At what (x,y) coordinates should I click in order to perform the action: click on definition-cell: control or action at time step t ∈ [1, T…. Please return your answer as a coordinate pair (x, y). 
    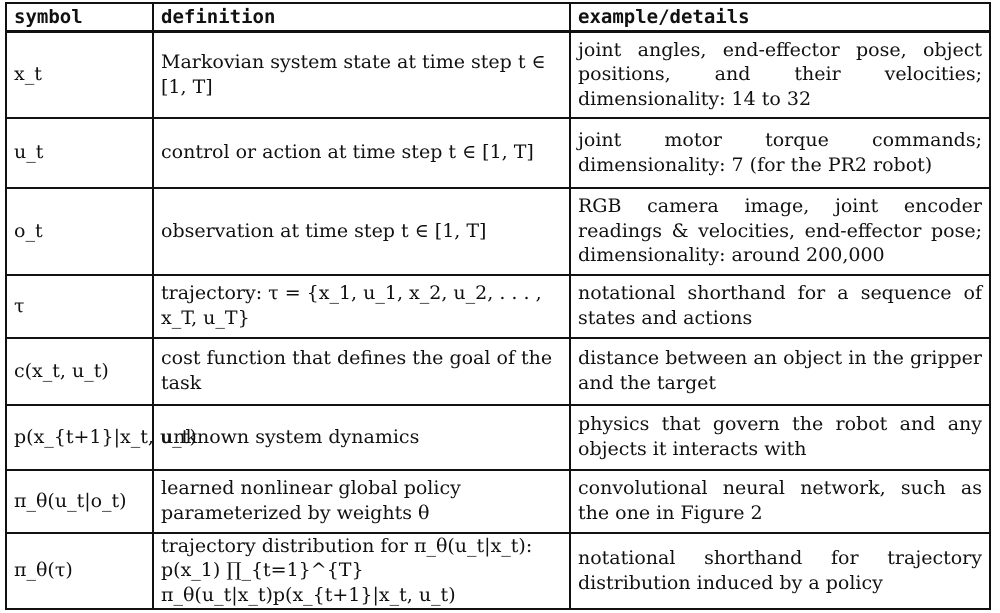
    Looking at the image, I should click on (361, 152).